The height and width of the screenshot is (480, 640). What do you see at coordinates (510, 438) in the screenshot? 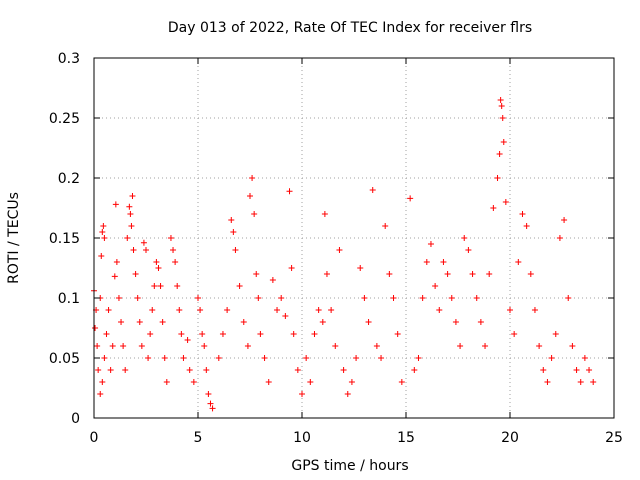
I see `x-tick-label: 20` at bounding box center [510, 438].